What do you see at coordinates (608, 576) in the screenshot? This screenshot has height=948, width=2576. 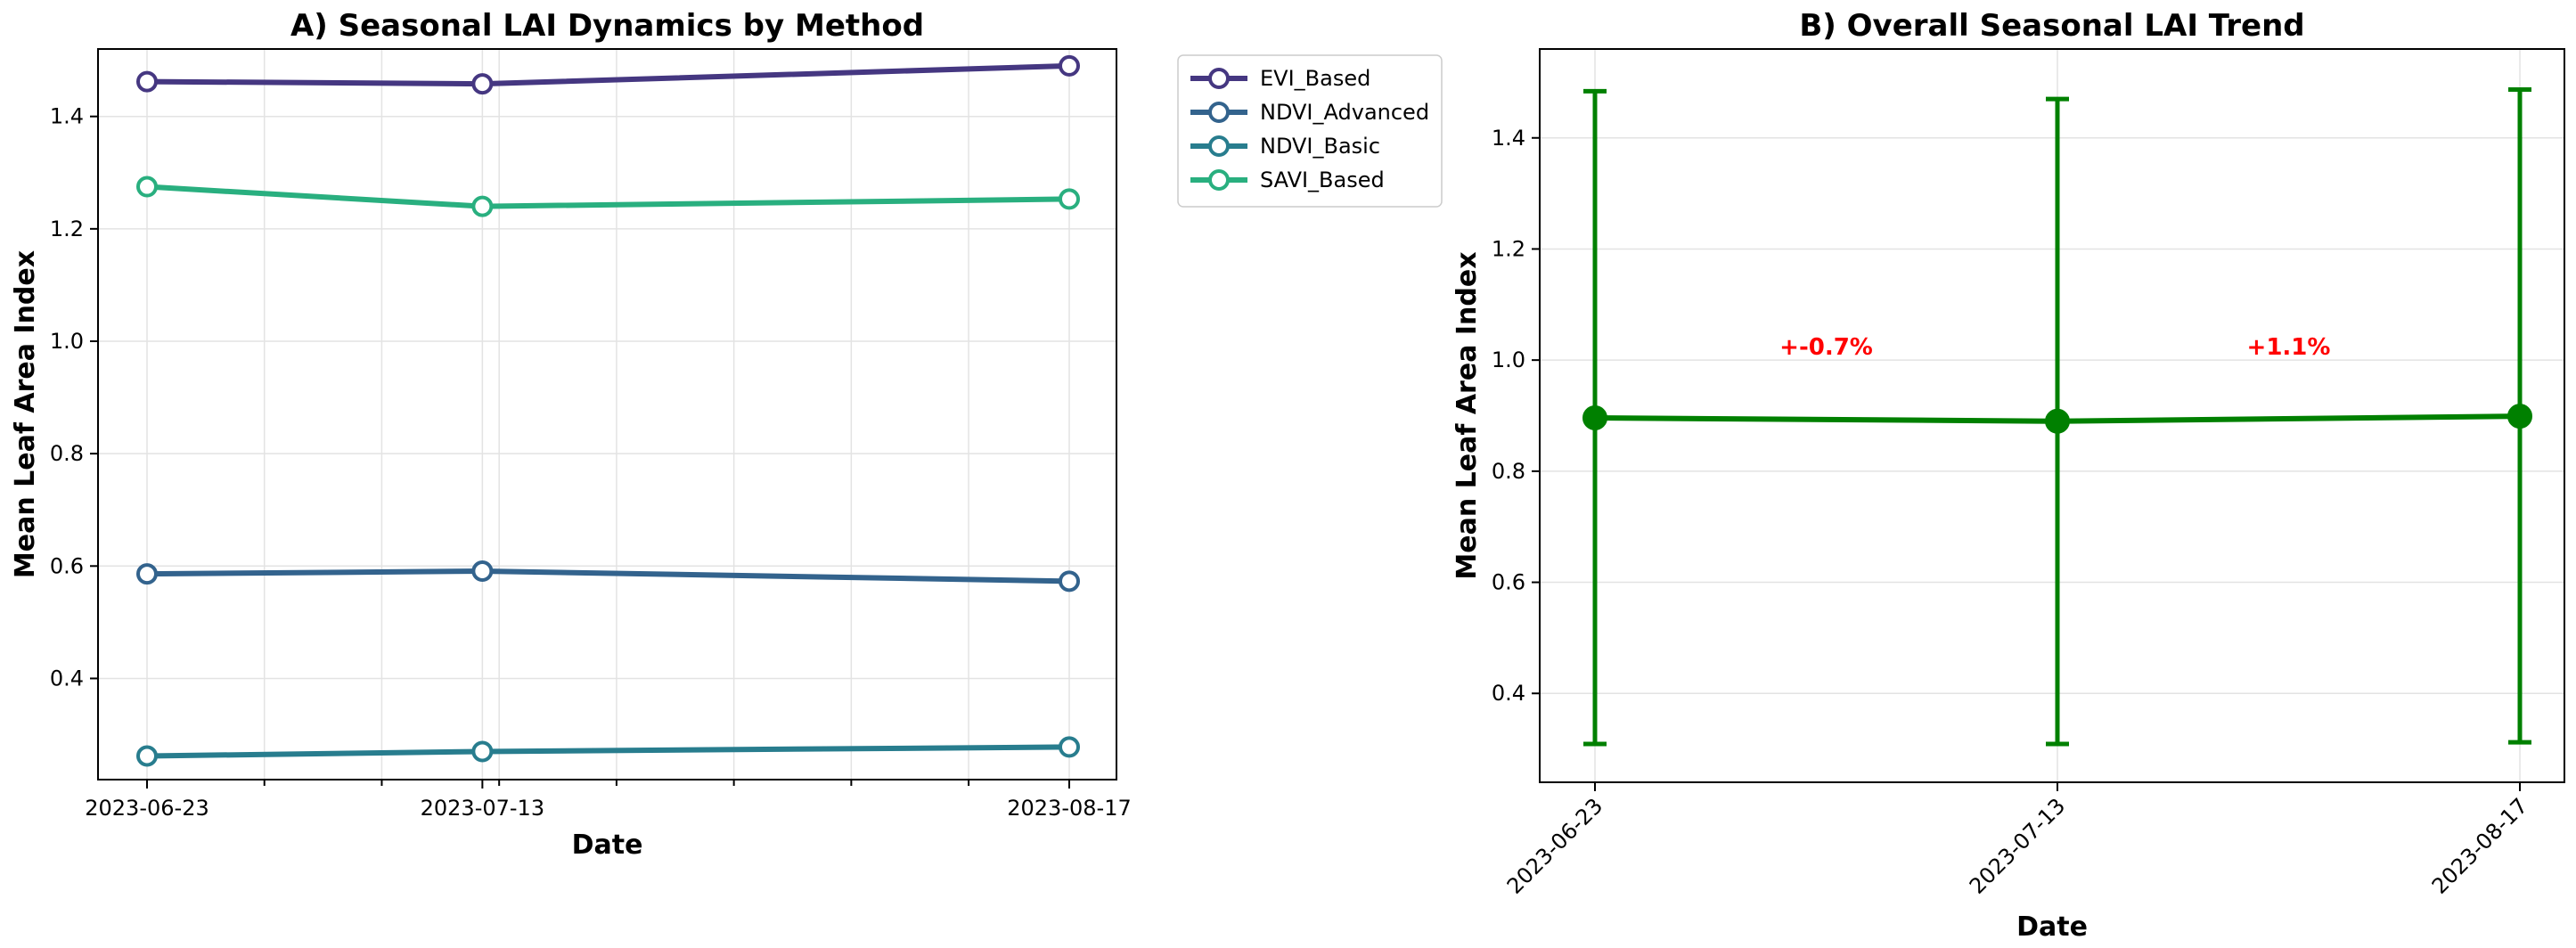 I see `series-line-ndvi-advanced` at bounding box center [608, 576].